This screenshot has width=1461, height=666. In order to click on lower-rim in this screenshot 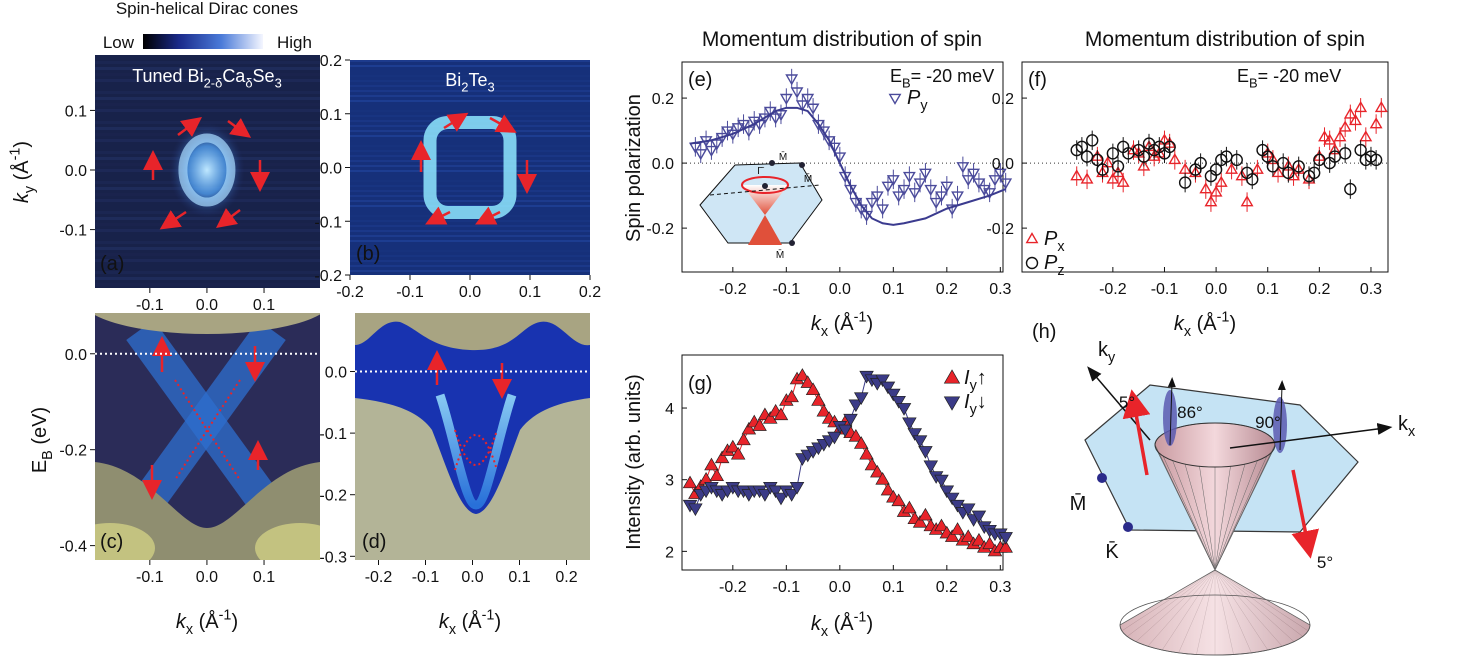, I will do `click(1215, 625)`.